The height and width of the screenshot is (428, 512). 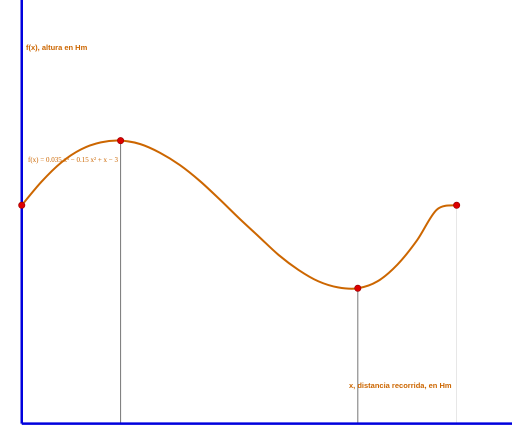 What do you see at coordinates (73, 160) in the screenshot?
I see `function-formula-label: f(x) = 0.035 x³ − 0.15 x² + x − 3` at bounding box center [73, 160].